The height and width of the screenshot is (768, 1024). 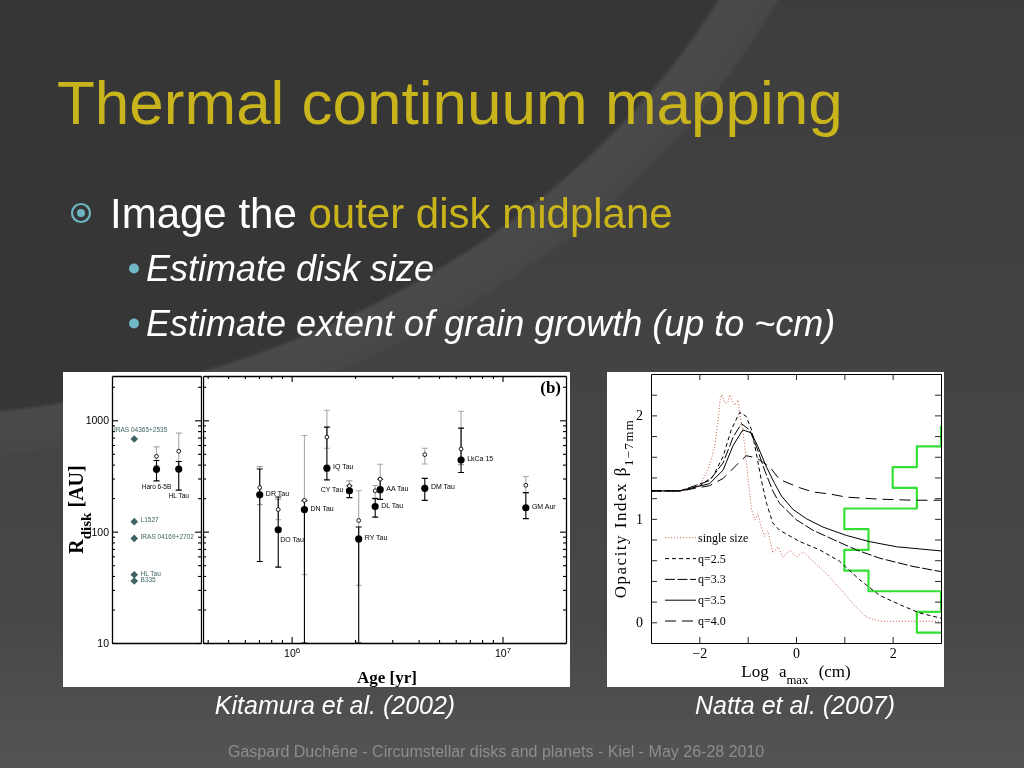 I want to click on text: Estimate extent of grain growth (up to ~cm), so click(x=491, y=323).